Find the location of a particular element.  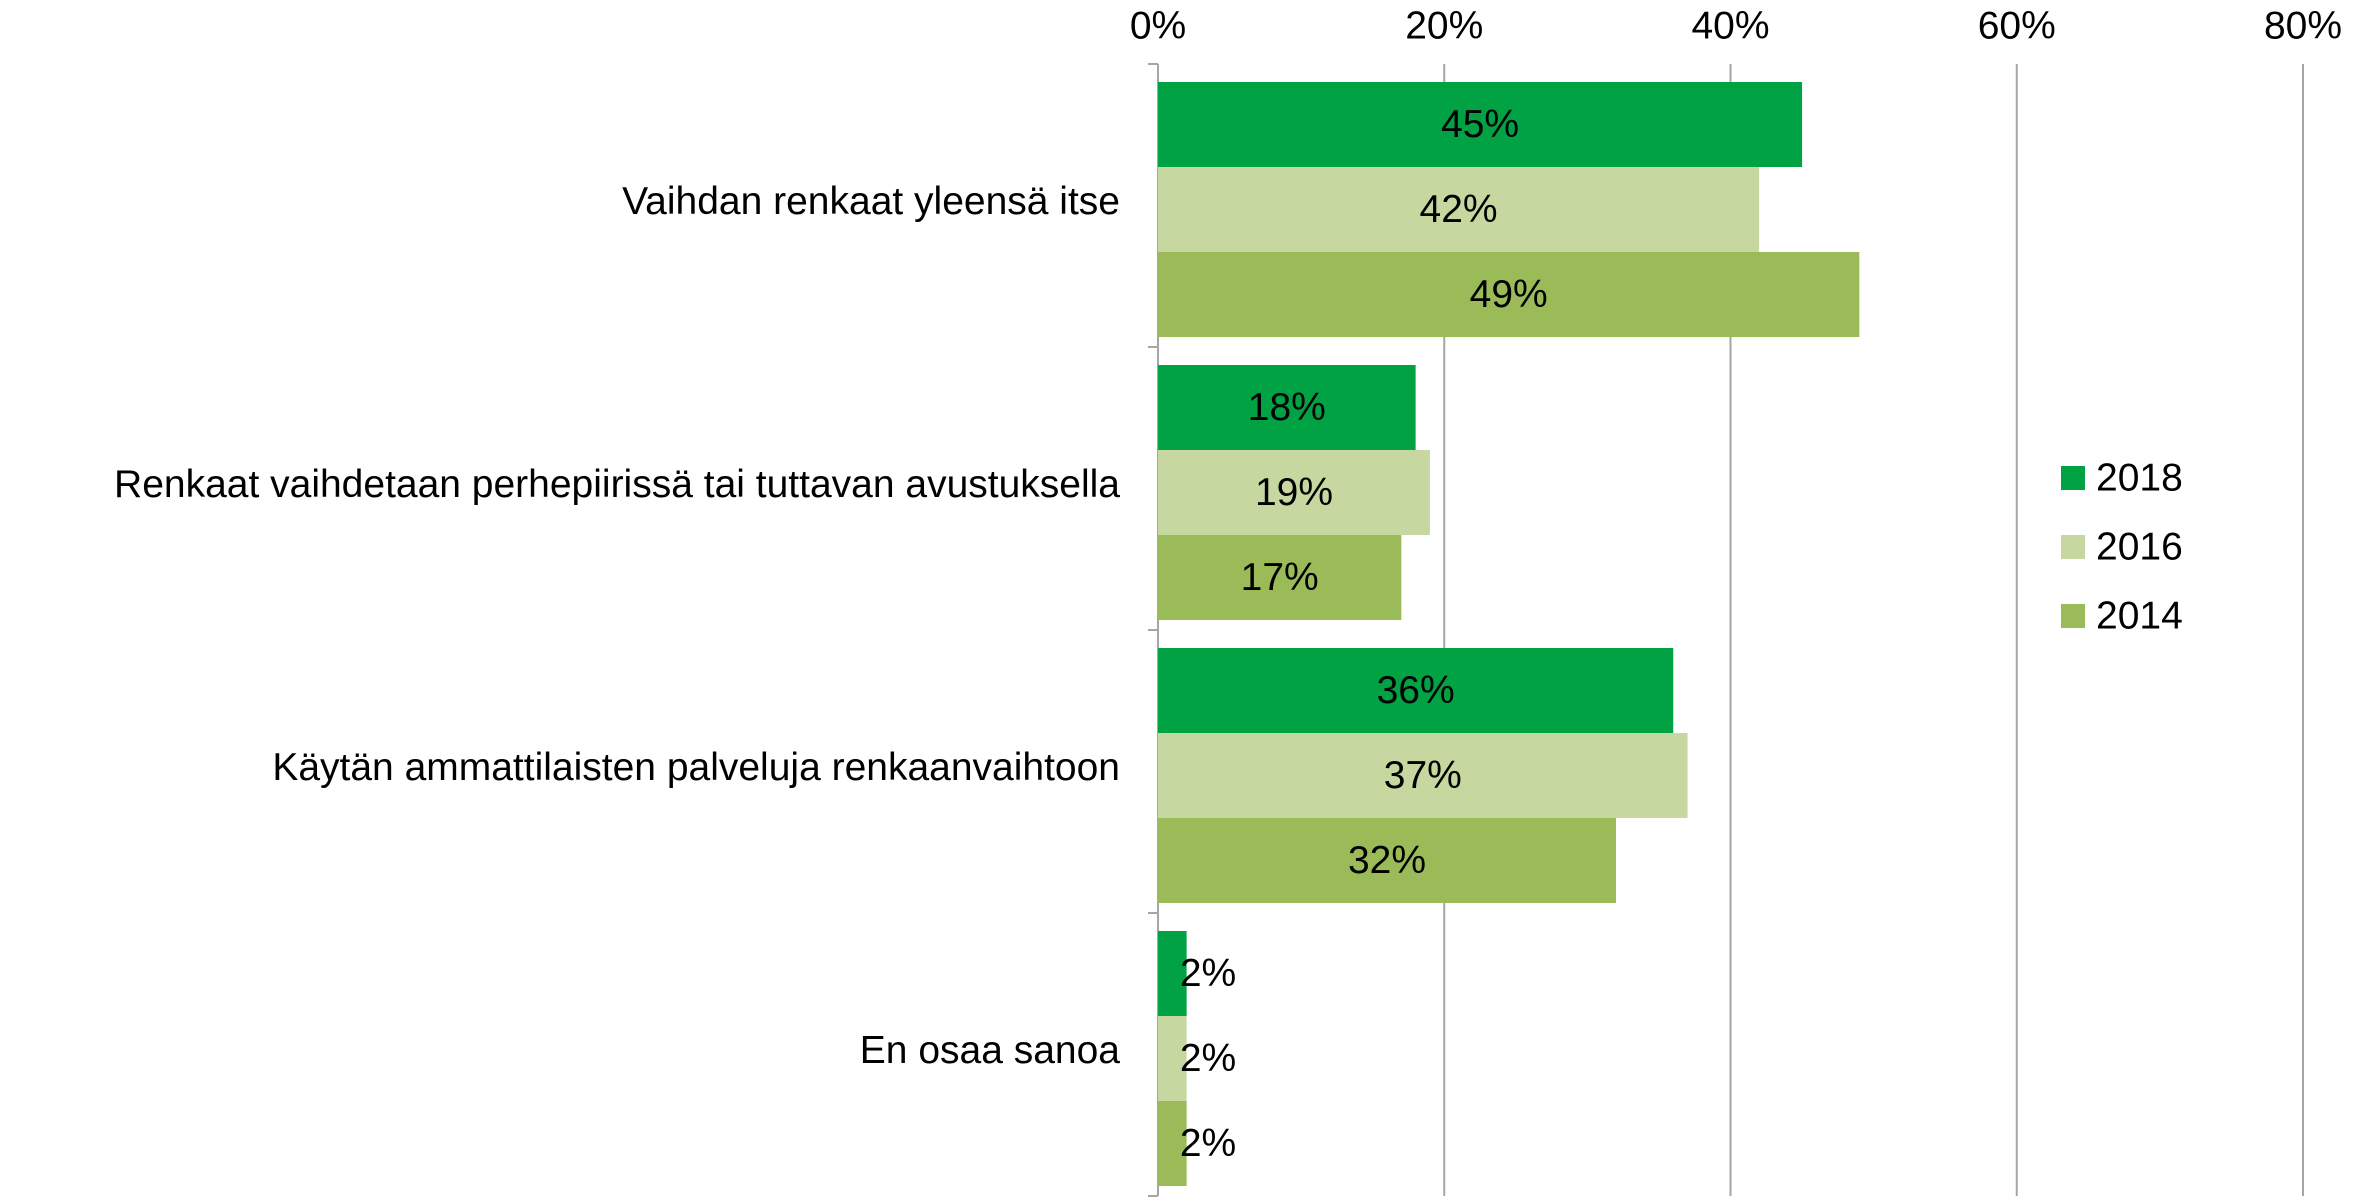

data-label: 49% is located at coordinates (1509, 294).